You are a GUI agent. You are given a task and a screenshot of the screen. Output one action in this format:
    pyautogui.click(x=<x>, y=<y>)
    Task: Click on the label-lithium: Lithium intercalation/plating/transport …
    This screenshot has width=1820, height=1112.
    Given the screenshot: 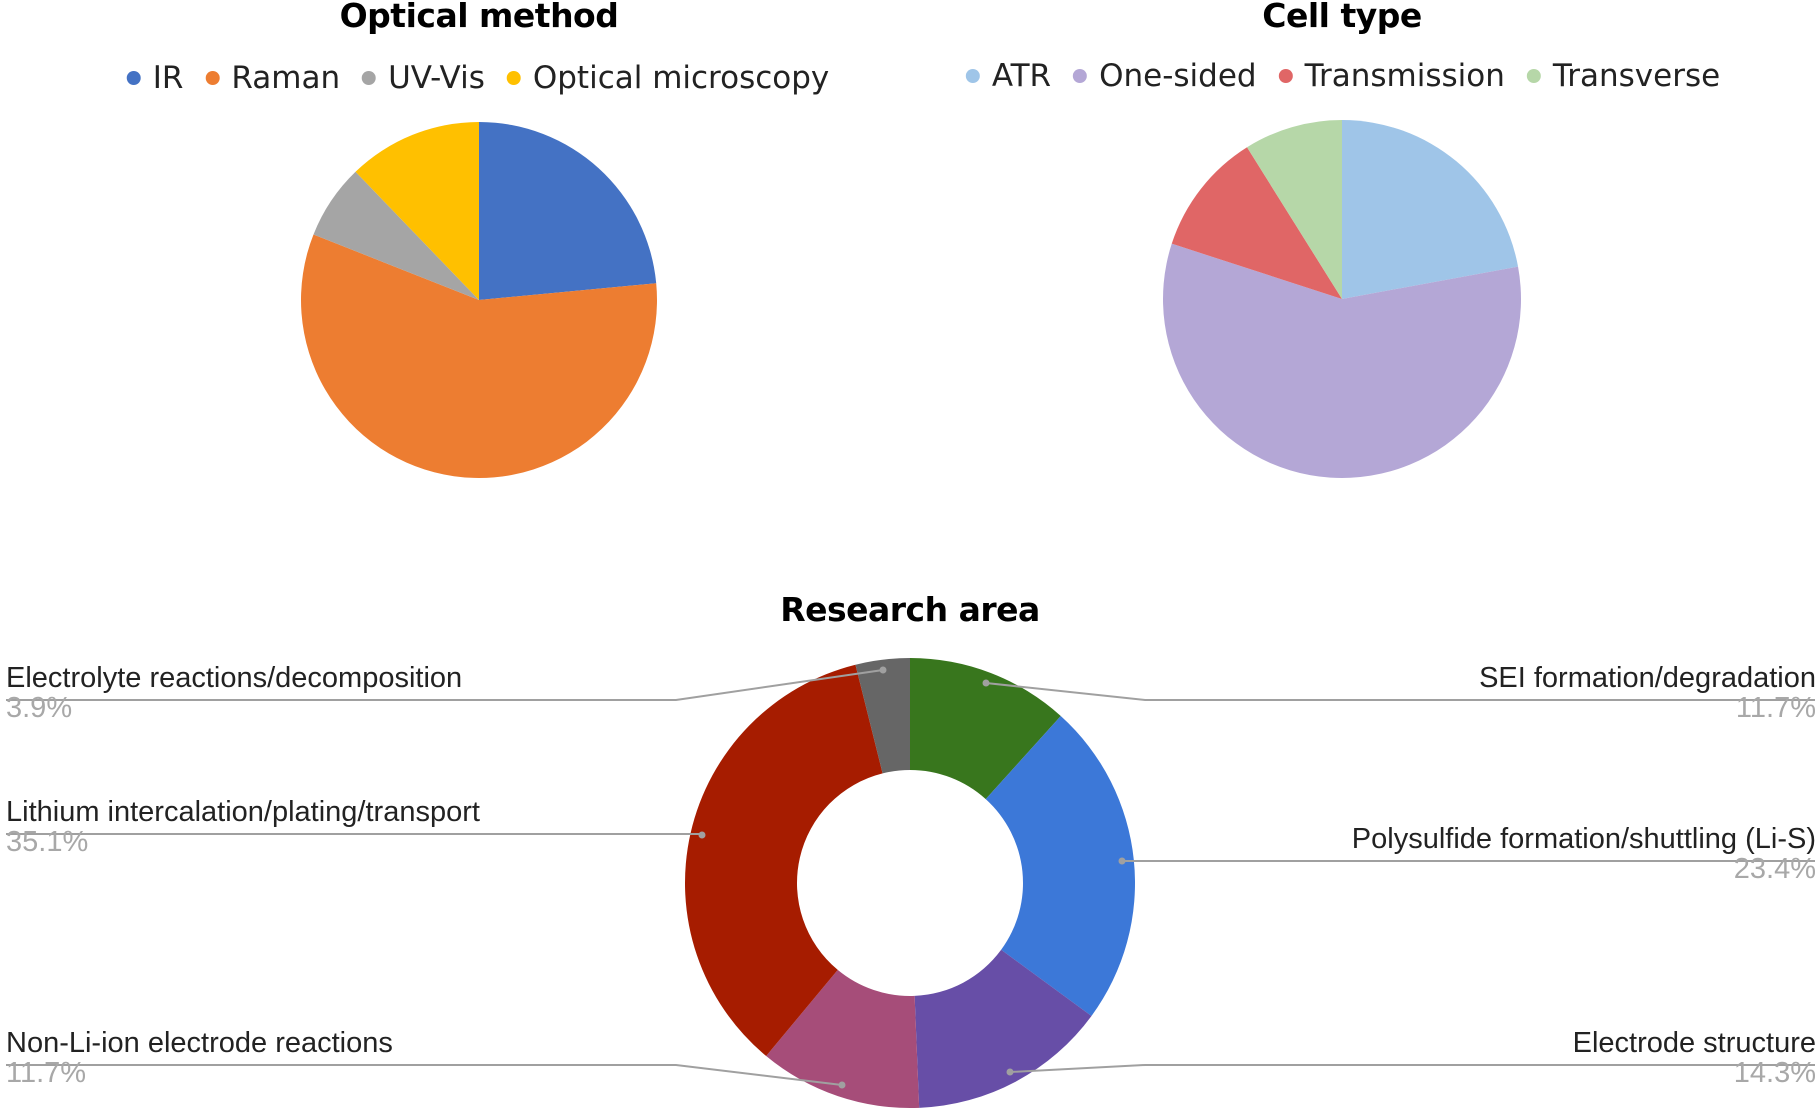 What is the action you would take?
    pyautogui.click(x=243, y=827)
    